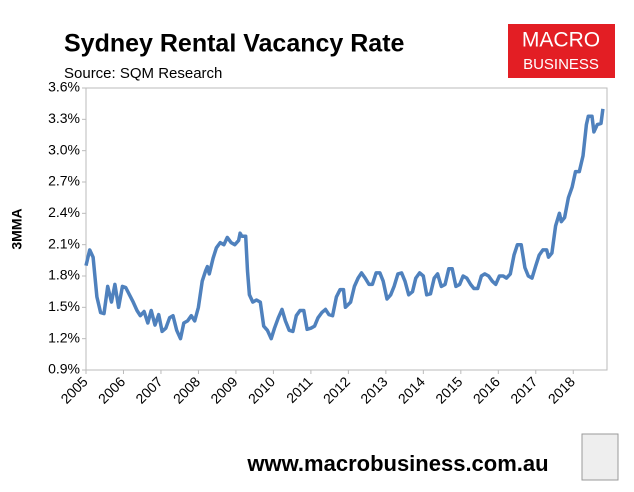 The image size is (634, 492). What do you see at coordinates (523, 389) in the screenshot?
I see `x-tick-label: 2017` at bounding box center [523, 389].